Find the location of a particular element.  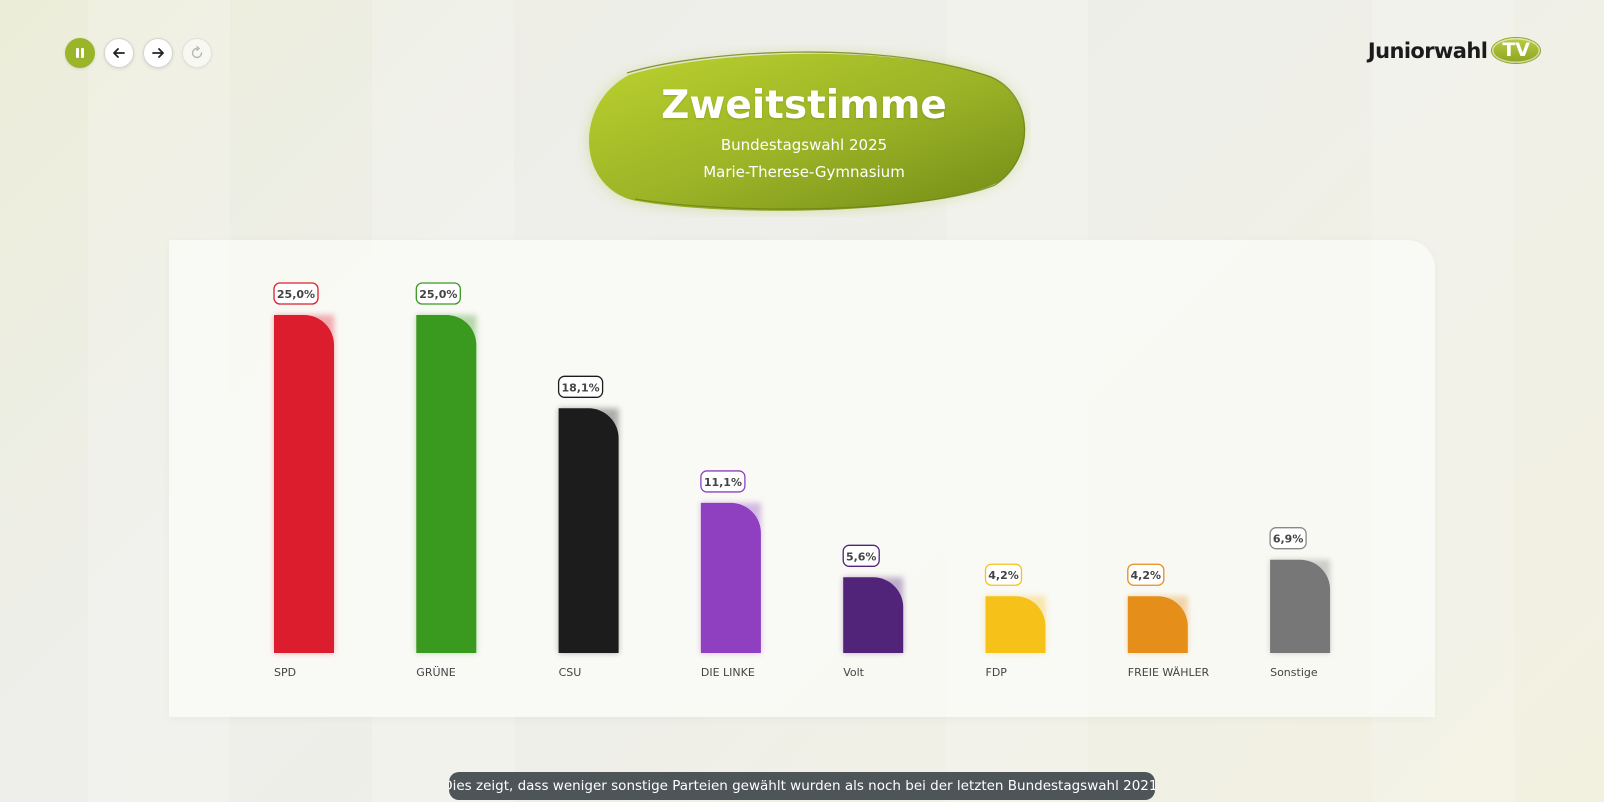

reload-icon is located at coordinates (197, 52).